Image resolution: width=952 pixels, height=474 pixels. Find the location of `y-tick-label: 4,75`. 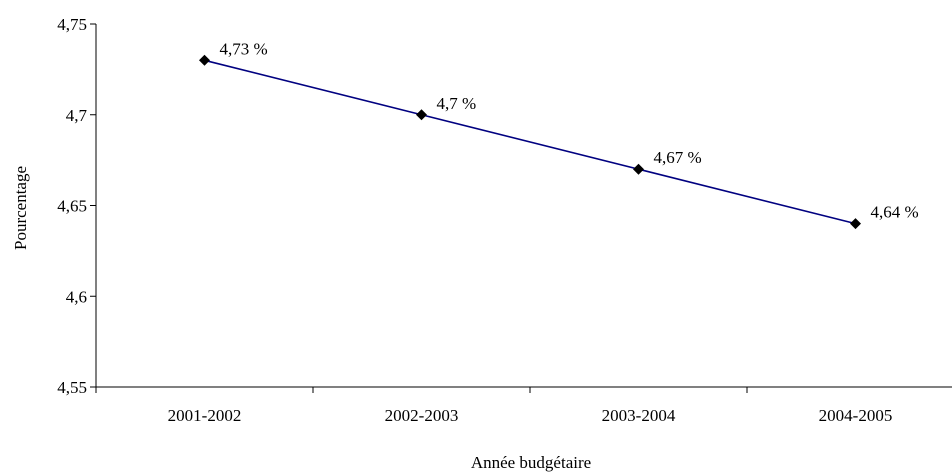

y-tick-label: 4,75 is located at coordinates (72, 24).